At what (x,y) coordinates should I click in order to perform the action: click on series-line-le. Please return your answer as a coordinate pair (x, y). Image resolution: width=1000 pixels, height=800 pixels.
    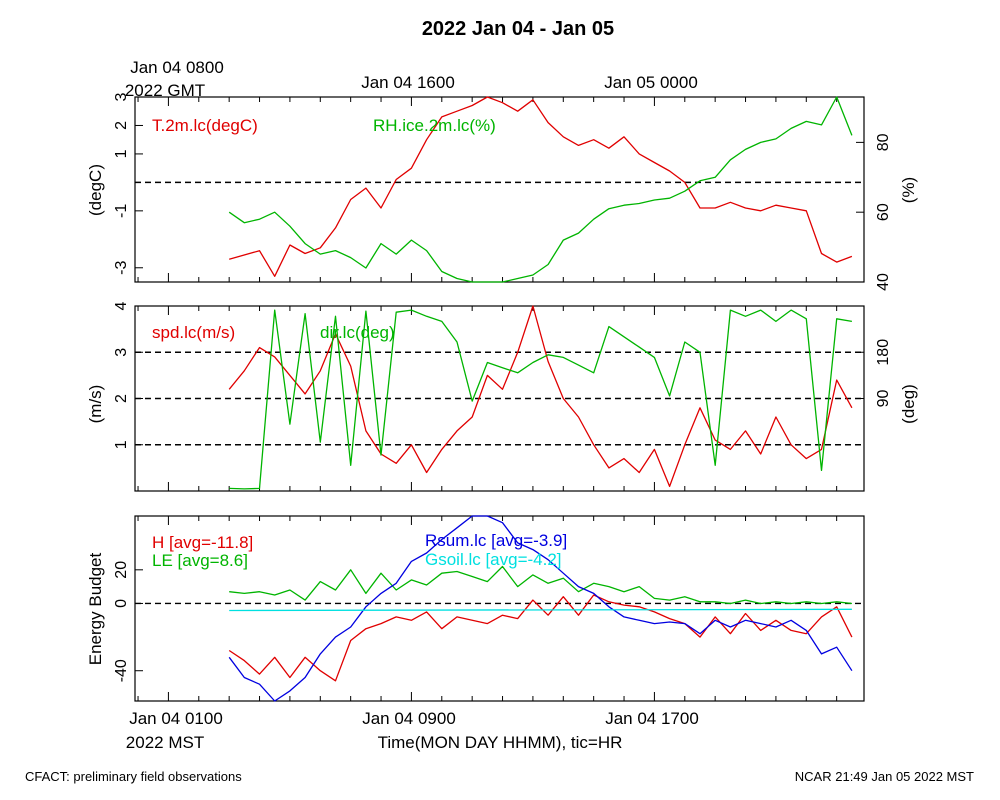
    Looking at the image, I should click on (540, 585).